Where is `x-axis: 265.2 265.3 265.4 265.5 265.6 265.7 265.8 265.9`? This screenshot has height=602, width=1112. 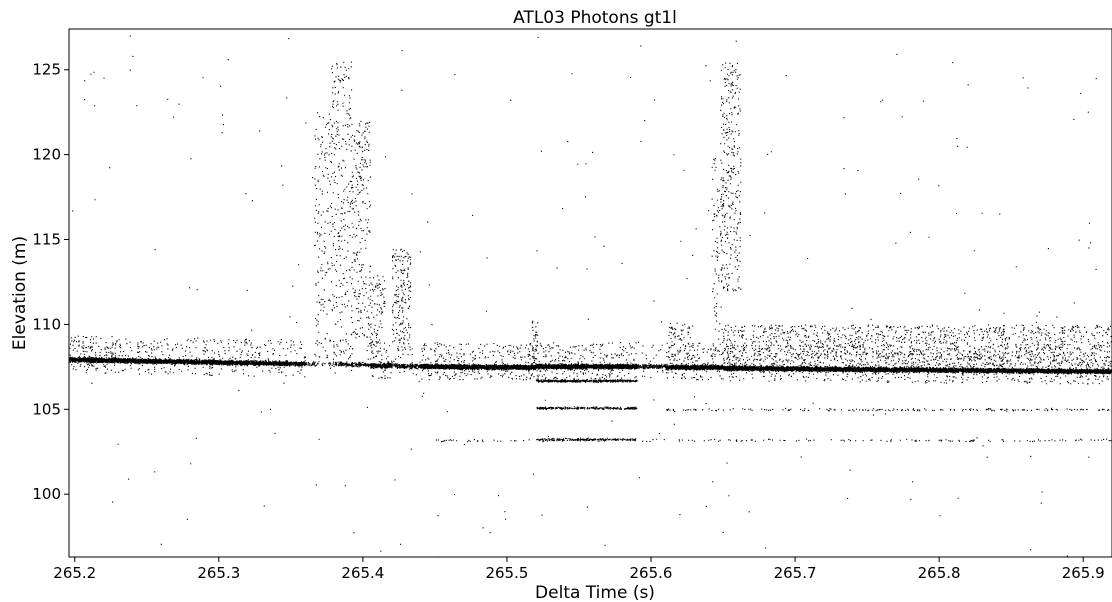 x-axis: 265.2 265.3 265.4 265.5 265.6 265.7 265.8 265.9 is located at coordinates (579, 569).